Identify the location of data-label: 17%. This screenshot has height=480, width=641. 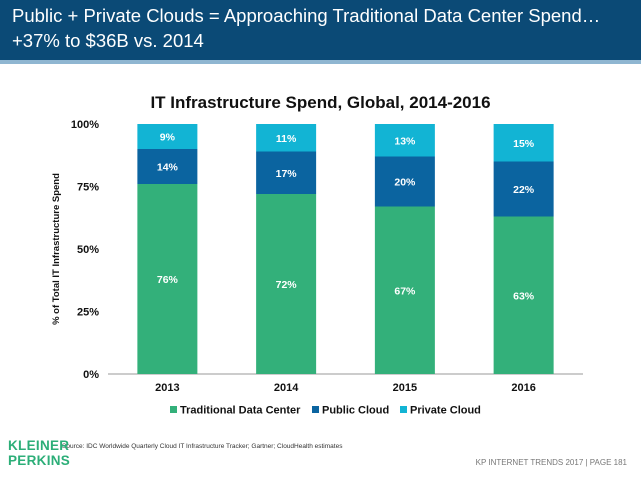
(287, 174).